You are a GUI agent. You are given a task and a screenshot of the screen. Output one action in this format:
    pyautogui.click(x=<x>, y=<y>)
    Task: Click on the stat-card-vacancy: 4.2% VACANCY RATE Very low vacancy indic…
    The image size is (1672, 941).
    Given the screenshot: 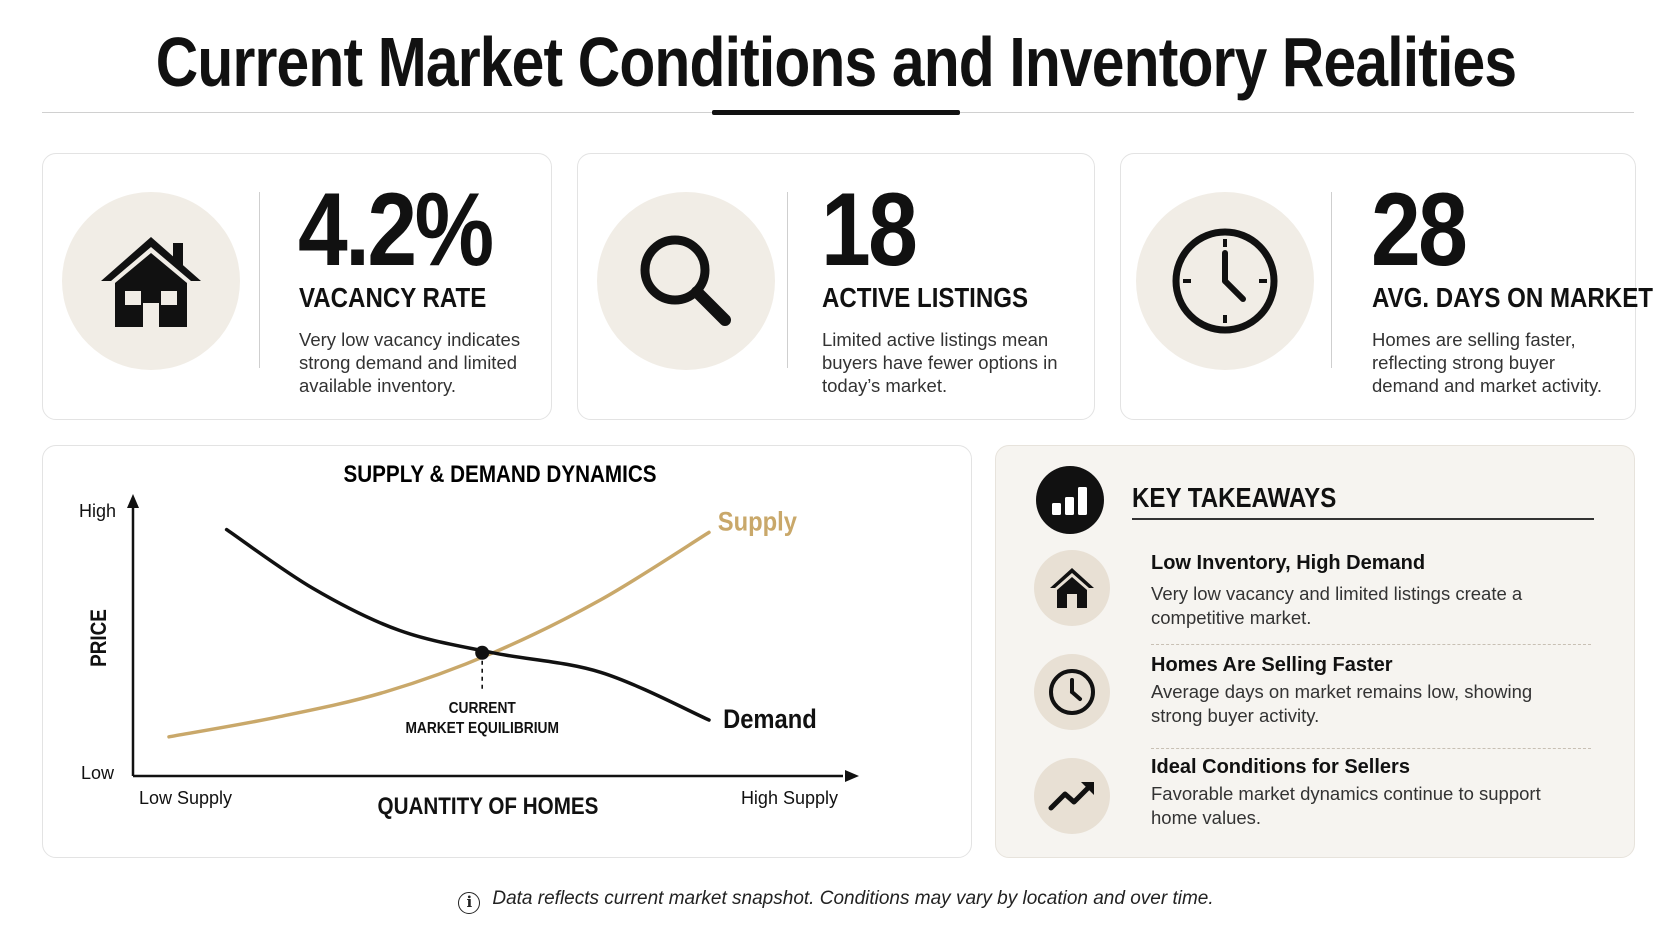 What is the action you would take?
    pyautogui.click(x=297, y=286)
    